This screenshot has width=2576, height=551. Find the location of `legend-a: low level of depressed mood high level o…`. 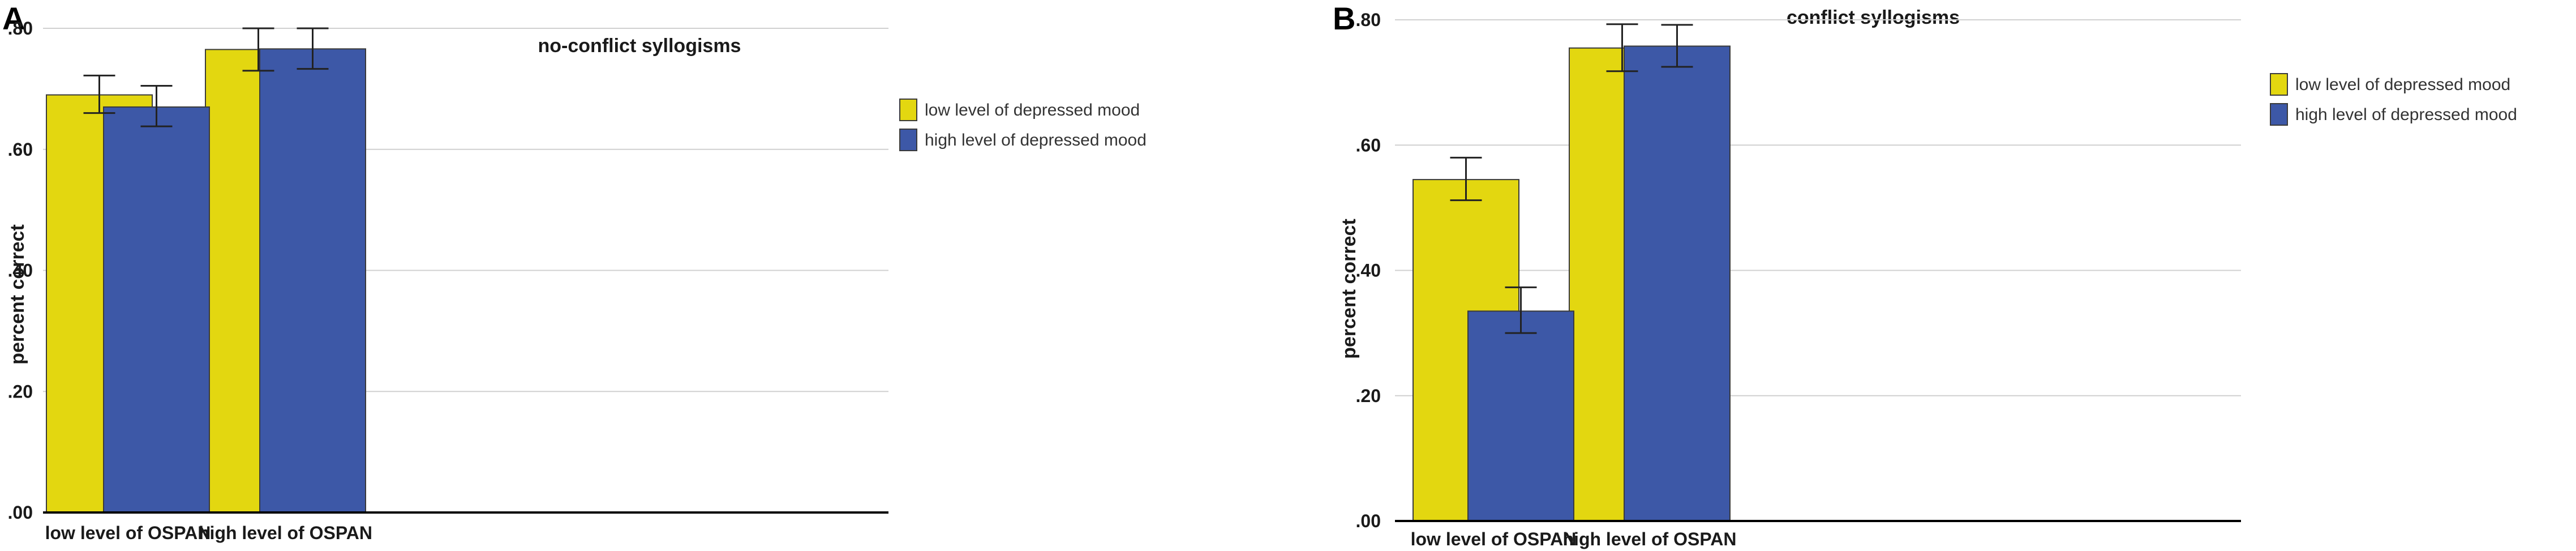

legend-a: low level of depressed mood high level o… is located at coordinates (1023, 125).